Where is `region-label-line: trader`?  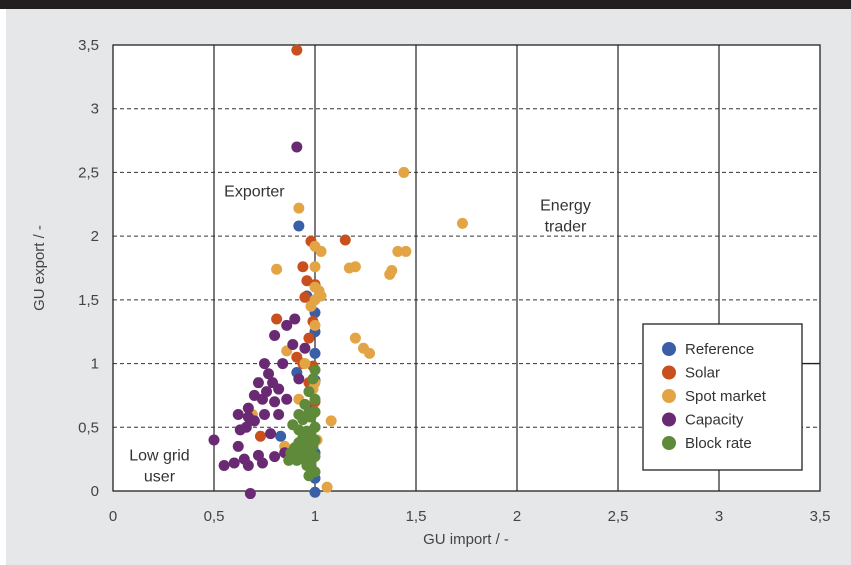 region-label-line: trader is located at coordinates (566, 227).